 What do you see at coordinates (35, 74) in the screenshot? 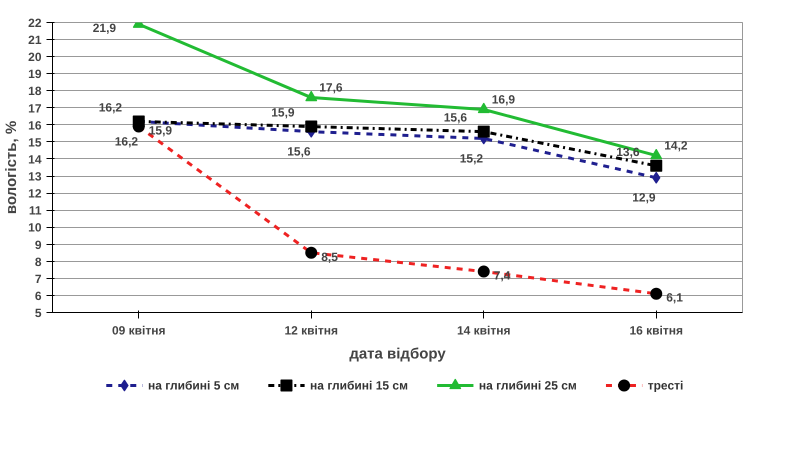
I see `y-tick-label: 19` at bounding box center [35, 74].